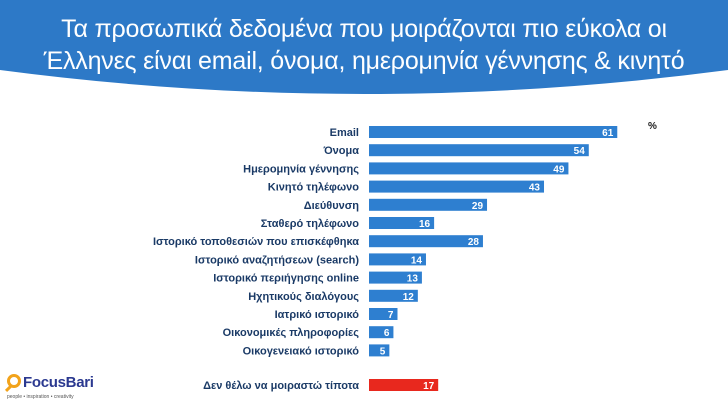 This screenshot has width=728, height=412. What do you see at coordinates (14, 381) in the screenshot?
I see `magnifier-icon` at bounding box center [14, 381].